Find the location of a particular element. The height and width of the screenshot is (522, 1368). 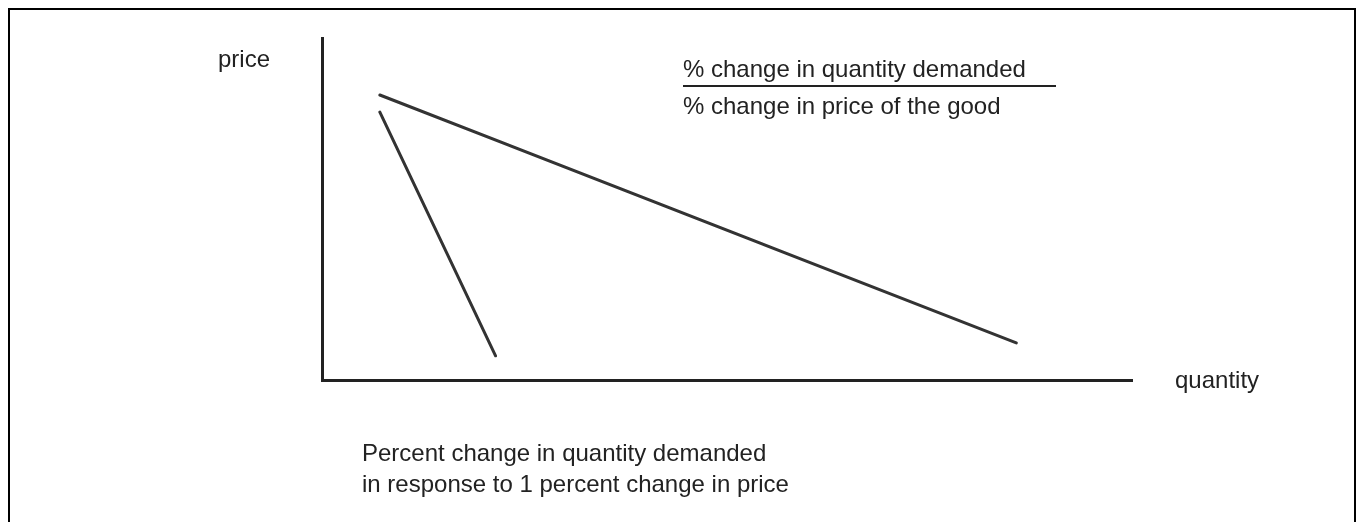

y-axis-title: price is located at coordinates (244, 59).